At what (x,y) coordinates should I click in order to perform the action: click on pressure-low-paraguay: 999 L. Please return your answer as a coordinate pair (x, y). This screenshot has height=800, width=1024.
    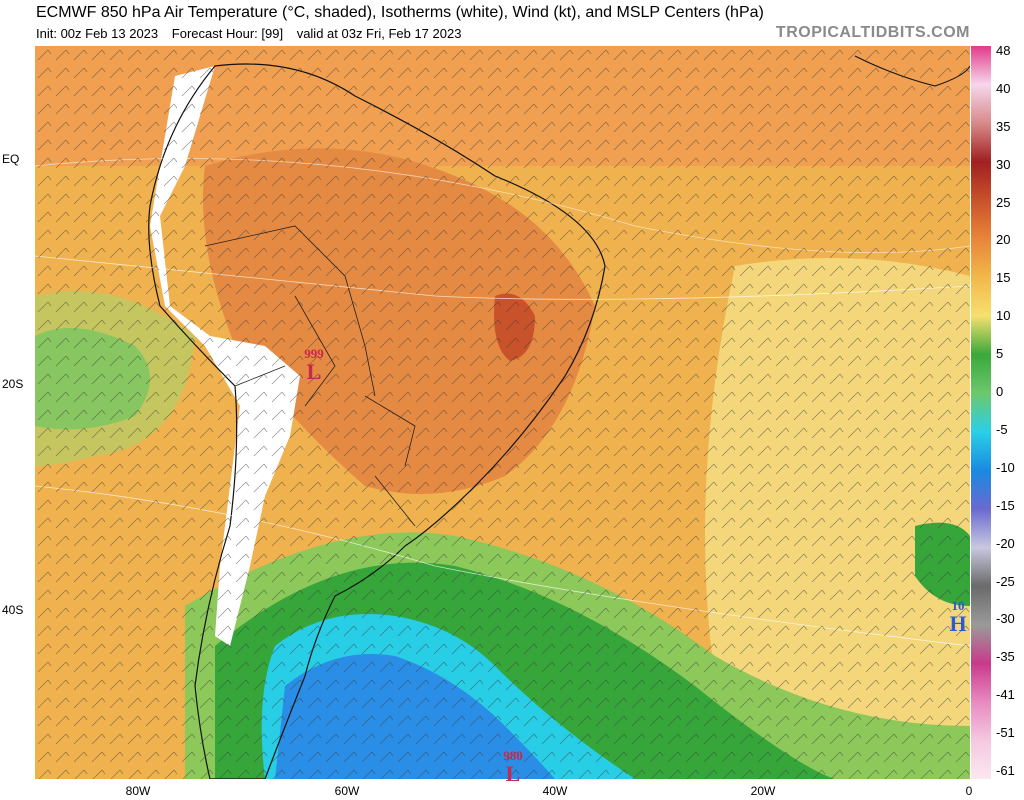
    Looking at the image, I should click on (314, 365).